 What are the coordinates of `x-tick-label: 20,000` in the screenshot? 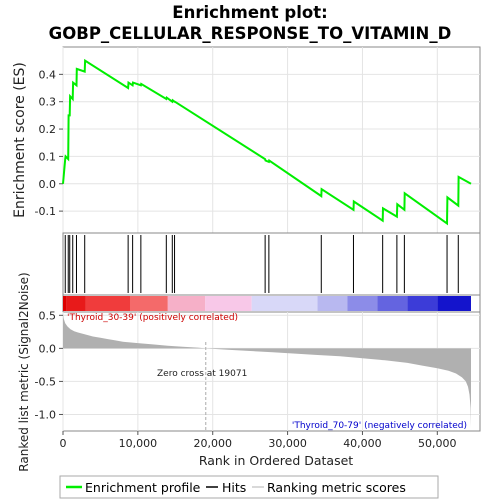 It's located at (212, 443).